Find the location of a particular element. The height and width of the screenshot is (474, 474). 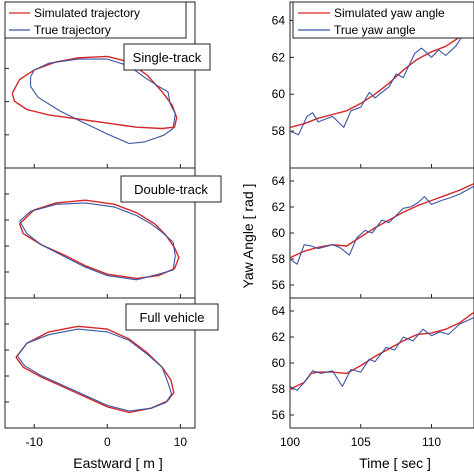

legend-entry-true: True yaw angle is located at coordinates (375, 30).